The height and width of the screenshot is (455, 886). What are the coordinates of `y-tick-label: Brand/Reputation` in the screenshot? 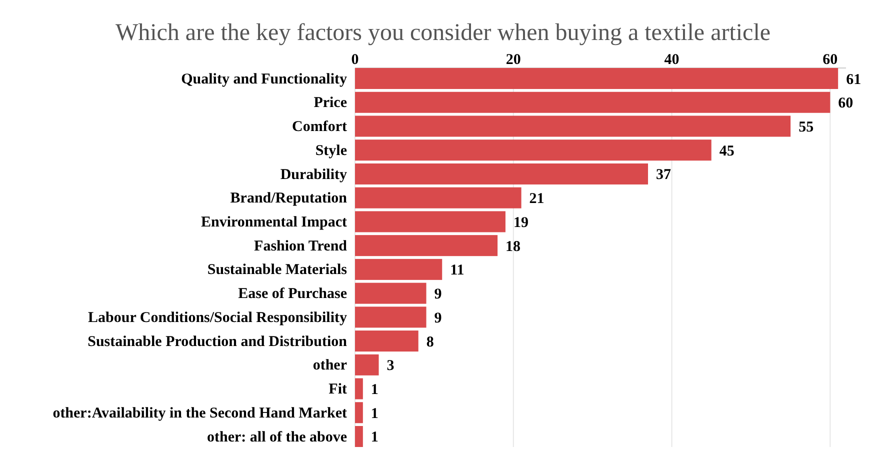 It's located at (289, 198).